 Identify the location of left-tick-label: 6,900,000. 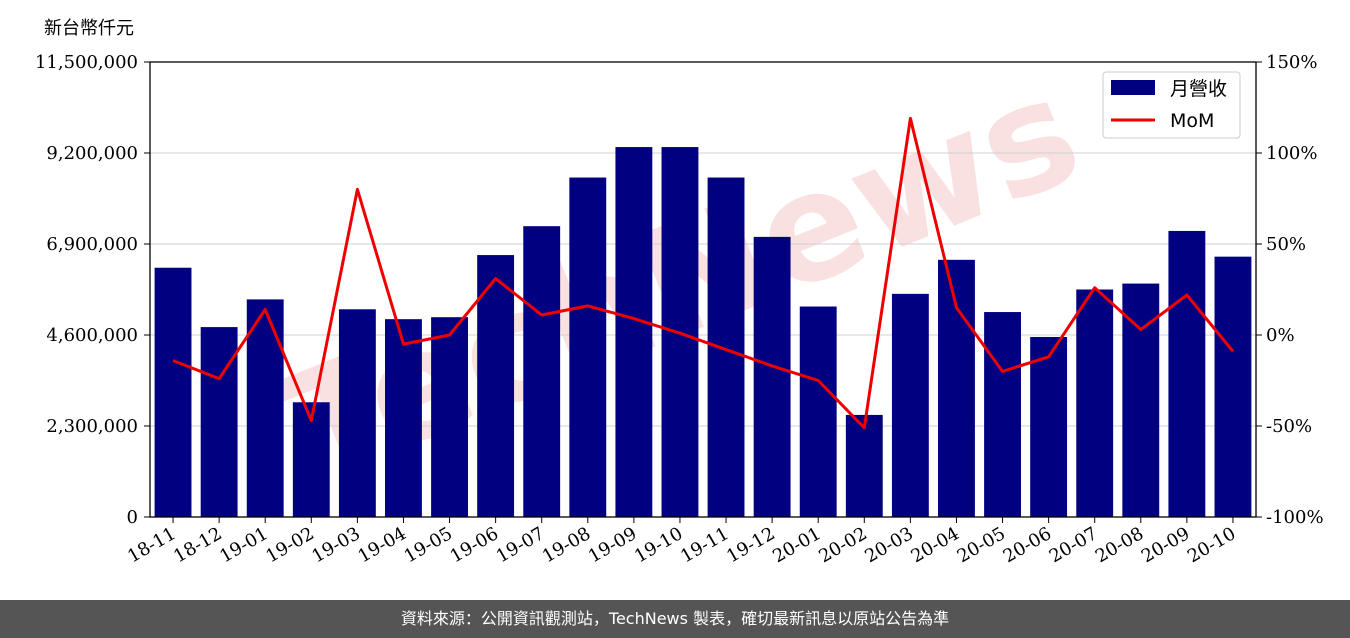
(92, 244).